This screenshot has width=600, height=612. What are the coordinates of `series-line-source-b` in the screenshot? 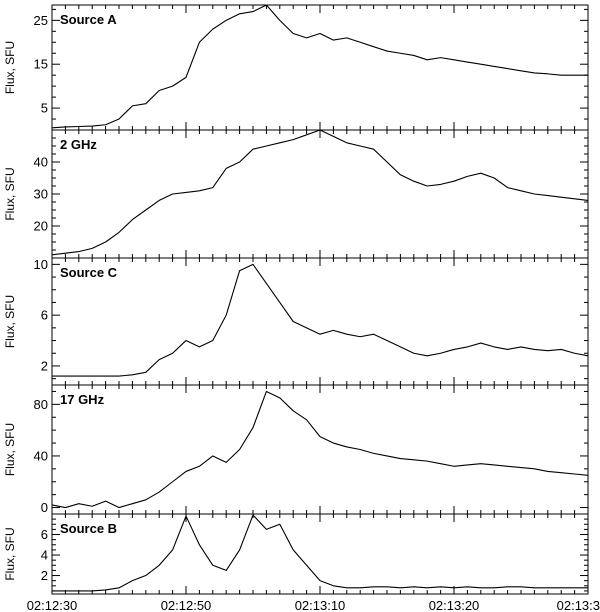 It's located at (320, 553).